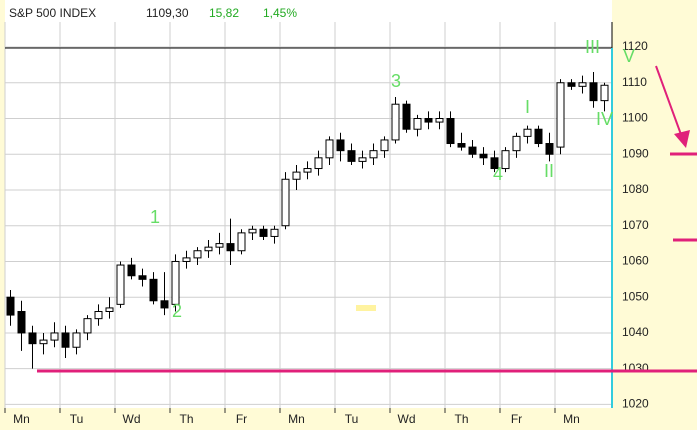 The width and height of the screenshot is (697, 430). Describe the element at coordinates (177, 311) in the screenshot. I see `wave-label: 2` at that location.